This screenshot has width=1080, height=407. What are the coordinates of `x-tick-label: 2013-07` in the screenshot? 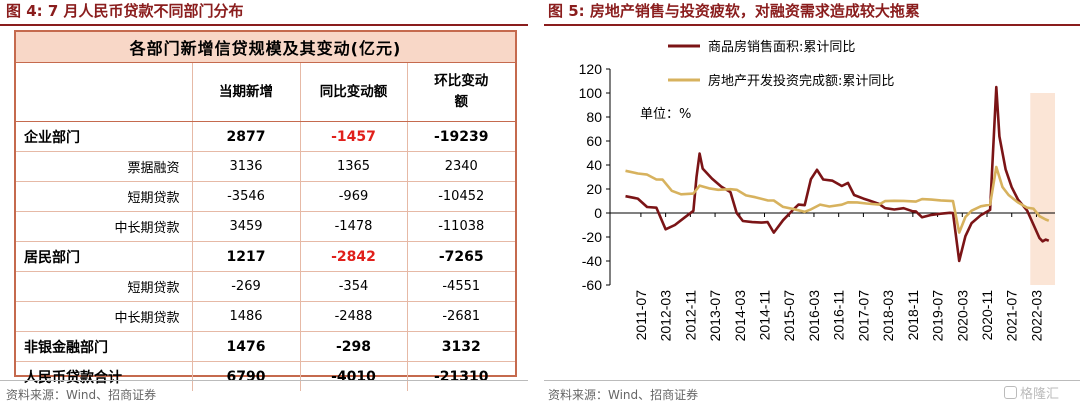 It's located at (715, 316).